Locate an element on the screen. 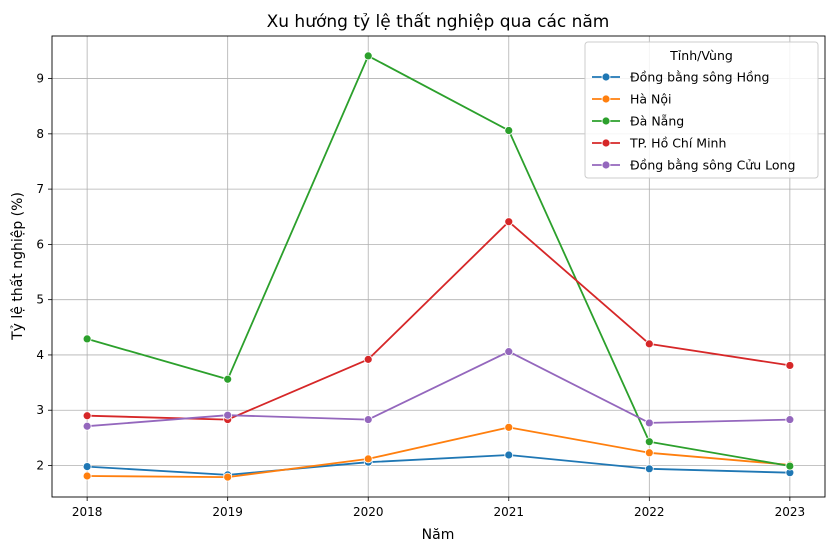  legend-title: Tỉnh/Vùng is located at coordinates (701, 55).